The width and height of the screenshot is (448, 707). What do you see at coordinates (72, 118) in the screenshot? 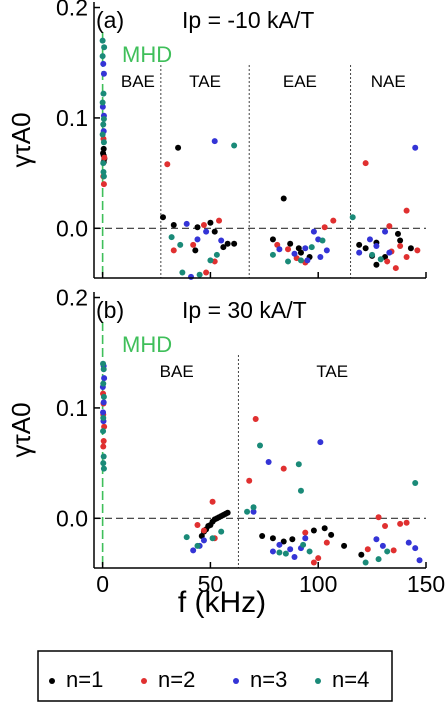
I see `y-tick-label: 0.1` at bounding box center [72, 118].